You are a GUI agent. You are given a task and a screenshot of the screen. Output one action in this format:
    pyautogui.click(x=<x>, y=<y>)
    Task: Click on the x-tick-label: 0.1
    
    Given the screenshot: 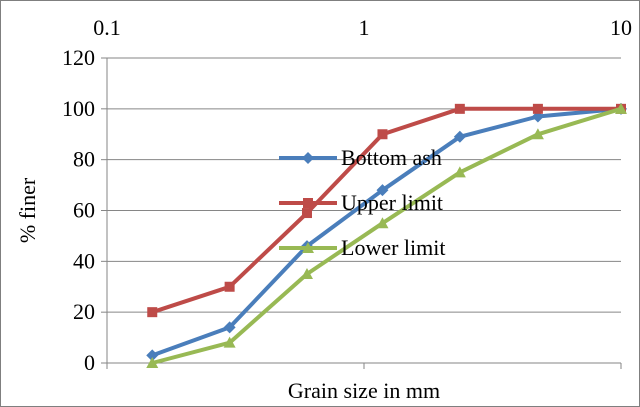 What is the action you would take?
    pyautogui.click(x=107, y=27)
    